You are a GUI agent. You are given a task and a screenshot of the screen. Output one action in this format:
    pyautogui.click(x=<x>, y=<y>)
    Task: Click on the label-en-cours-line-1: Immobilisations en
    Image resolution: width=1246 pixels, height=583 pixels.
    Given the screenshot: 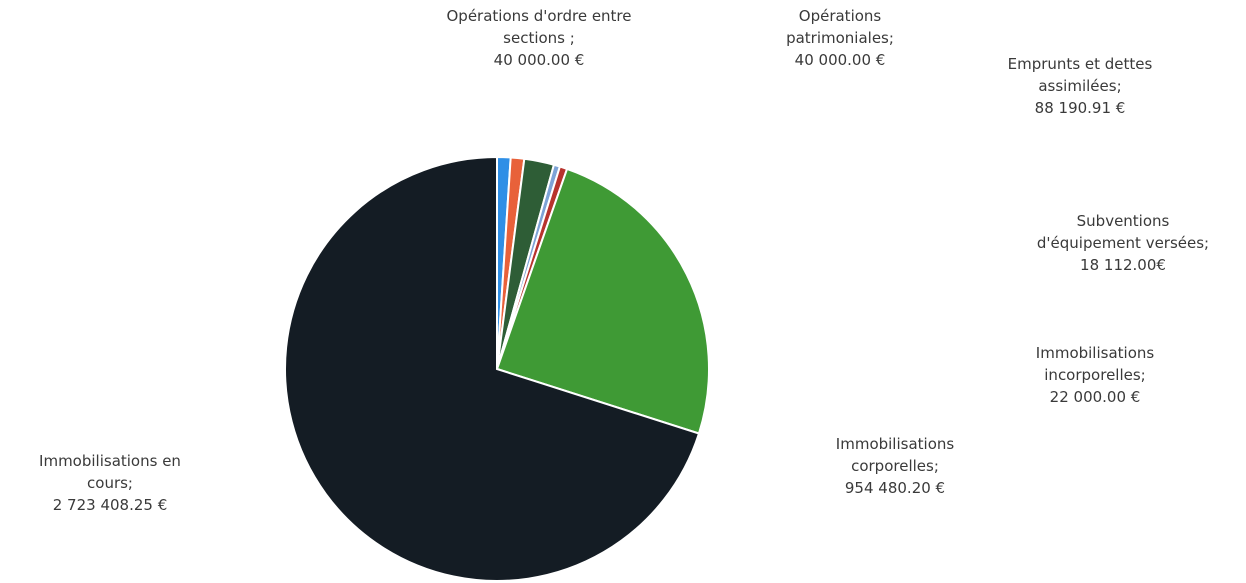 What is the action you would take?
    pyautogui.click(x=110, y=461)
    